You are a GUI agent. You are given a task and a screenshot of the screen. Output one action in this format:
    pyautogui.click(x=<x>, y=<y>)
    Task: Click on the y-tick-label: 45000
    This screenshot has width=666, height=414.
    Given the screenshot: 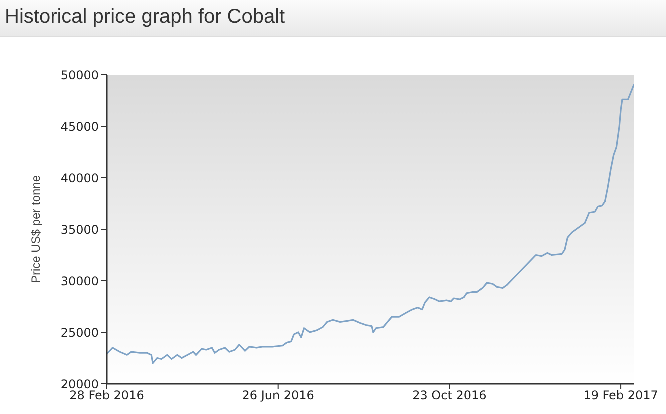 What is the action you would take?
    pyautogui.click(x=79, y=127)
    